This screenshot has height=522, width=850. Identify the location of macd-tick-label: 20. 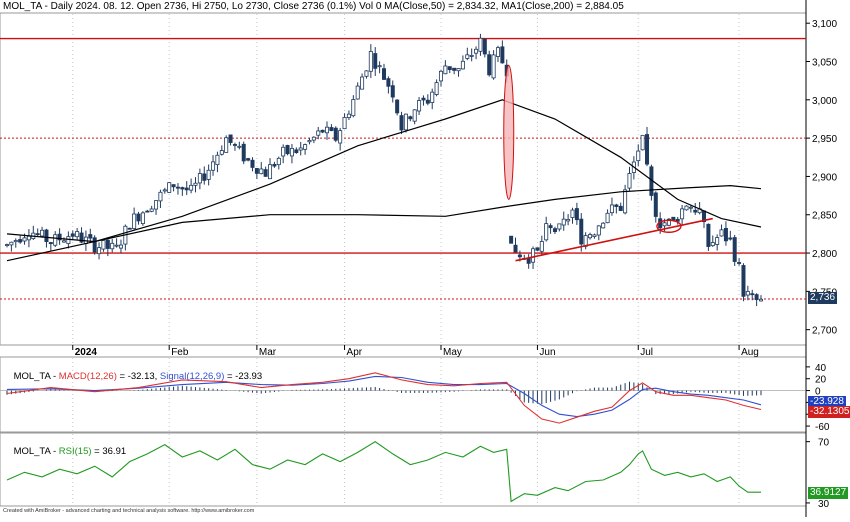
(821, 380).